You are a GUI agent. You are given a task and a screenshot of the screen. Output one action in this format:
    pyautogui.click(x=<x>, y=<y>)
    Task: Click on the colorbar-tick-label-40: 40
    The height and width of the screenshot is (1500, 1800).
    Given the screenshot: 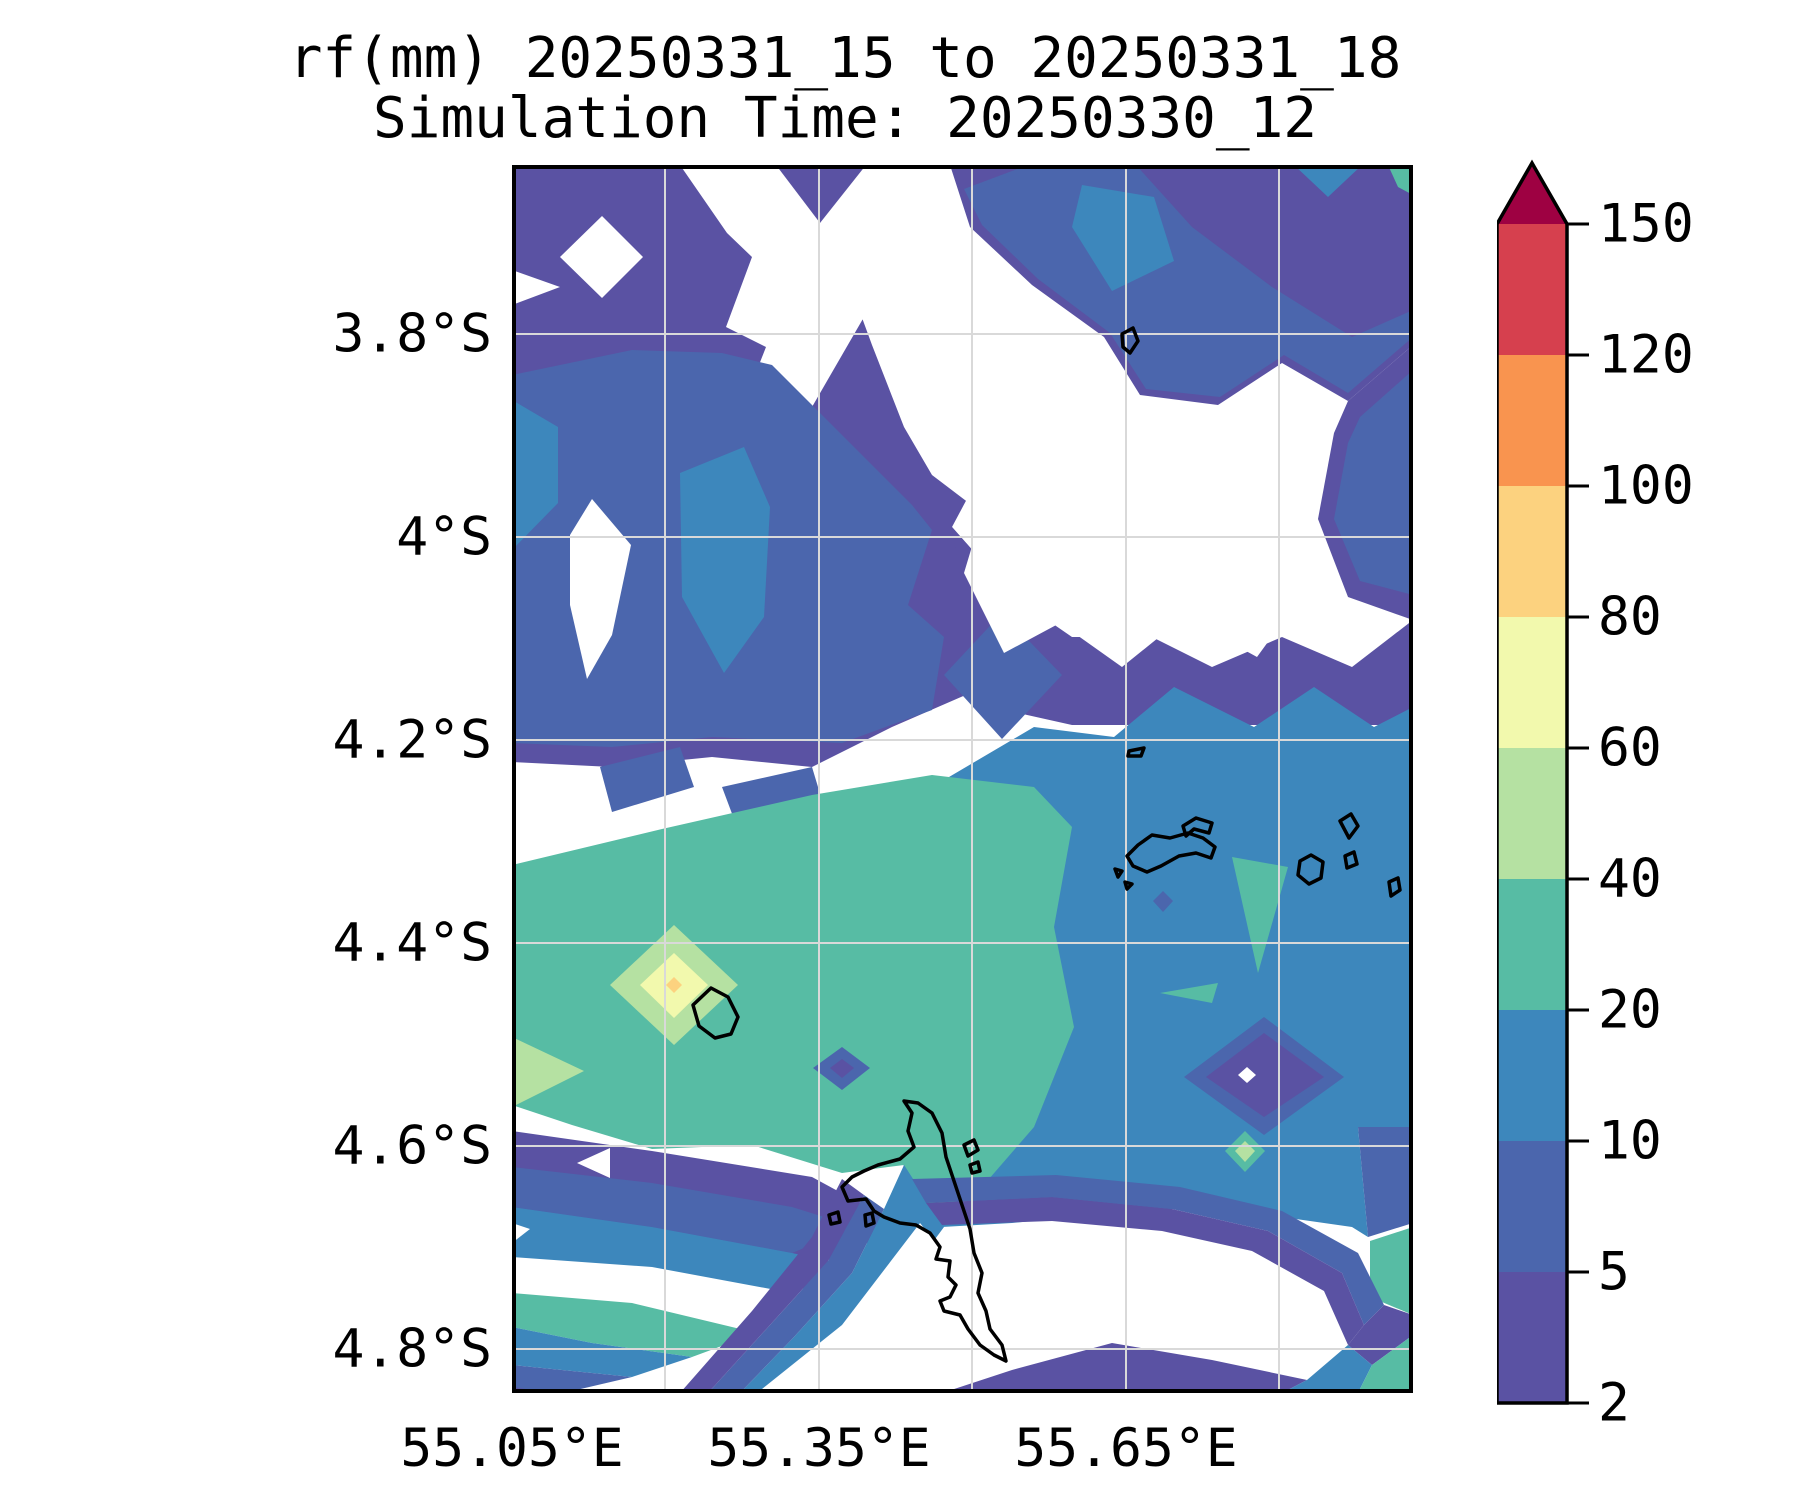 What is the action you would take?
    pyautogui.click(x=1630, y=879)
    